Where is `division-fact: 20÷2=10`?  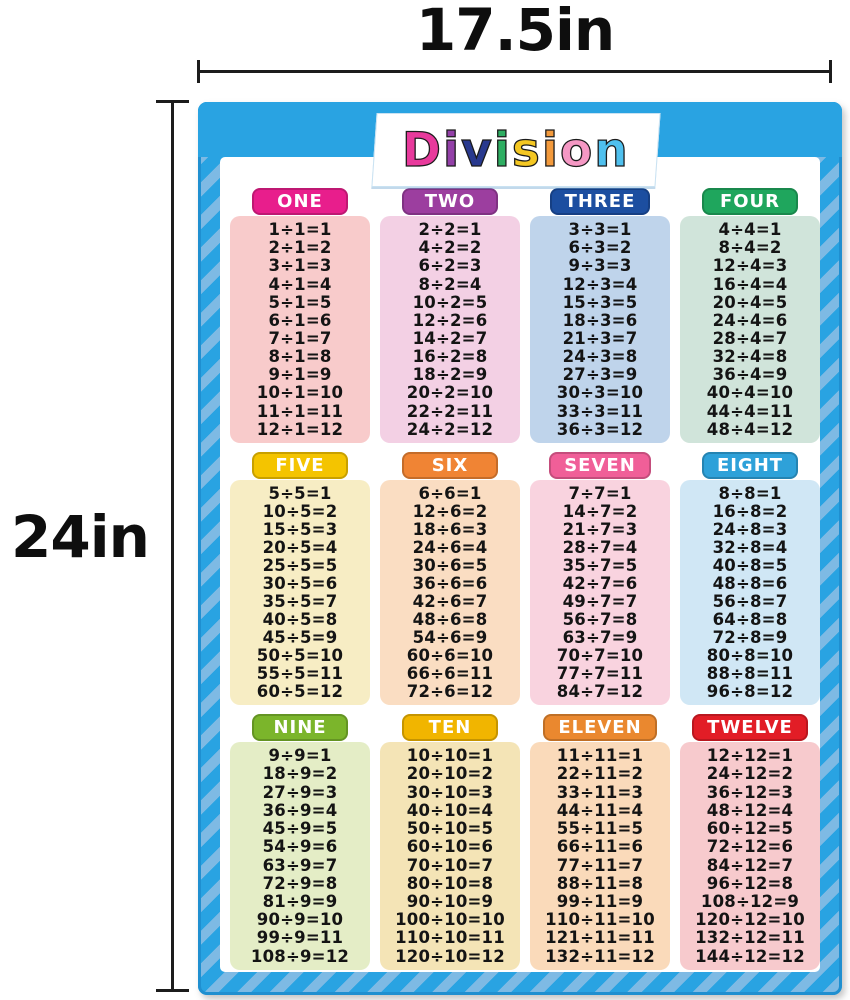
division-fact: 20÷2=10 is located at coordinates (450, 393).